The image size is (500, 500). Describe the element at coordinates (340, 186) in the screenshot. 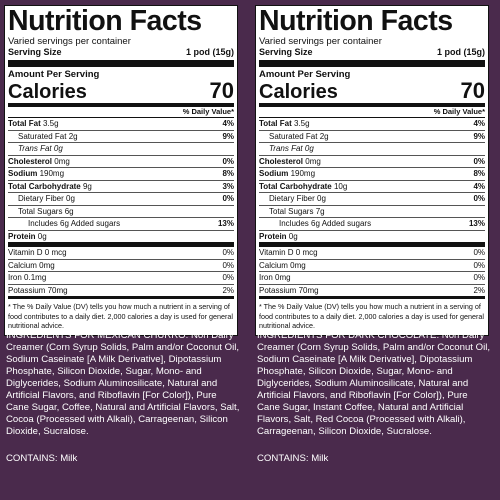

I see `nutrient-amount: 10g` at that location.